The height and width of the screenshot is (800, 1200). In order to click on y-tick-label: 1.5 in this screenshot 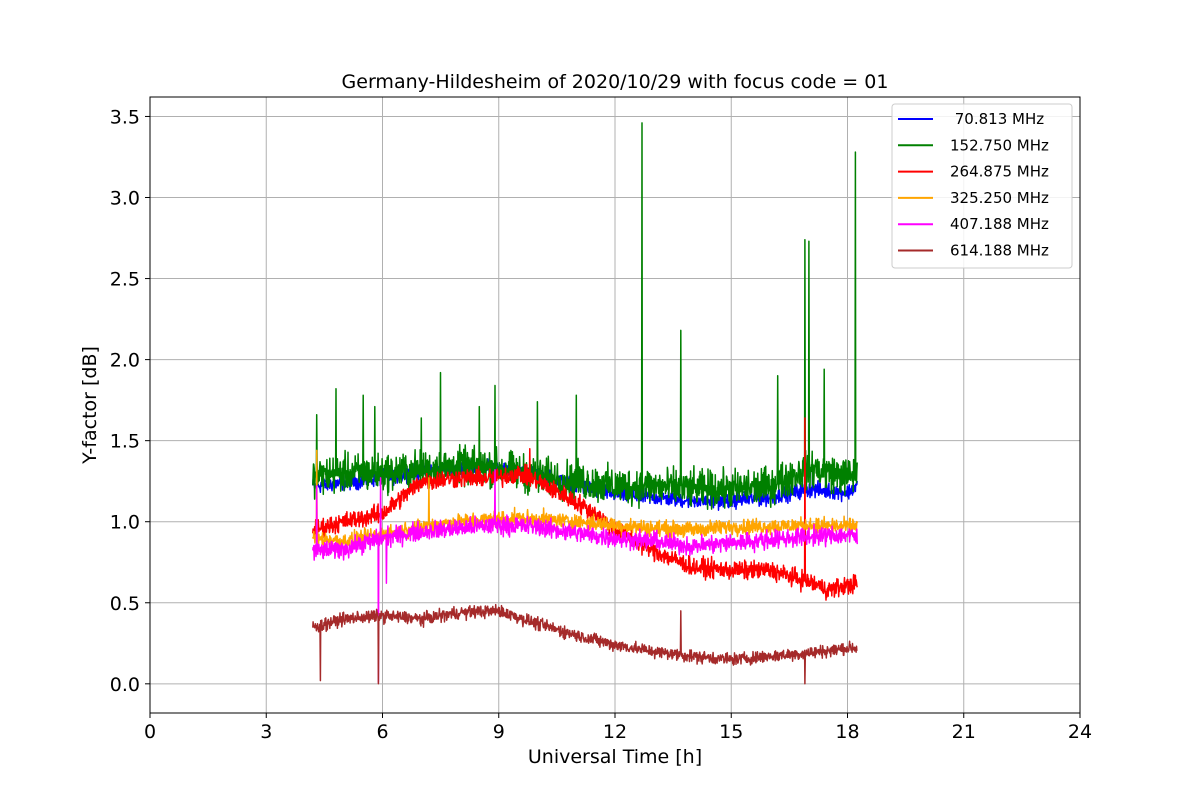, I will do `click(125, 442)`.